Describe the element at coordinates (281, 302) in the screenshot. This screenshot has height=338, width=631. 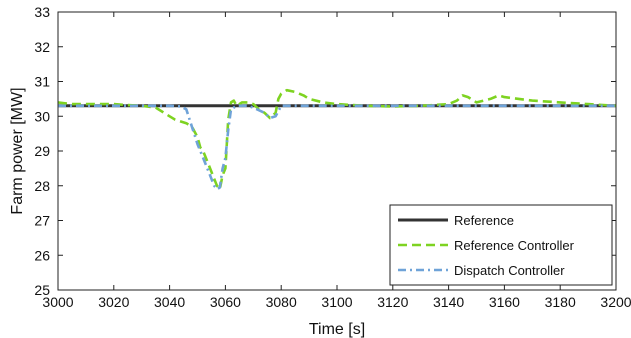
I see `x-tick-label: 3080` at that location.